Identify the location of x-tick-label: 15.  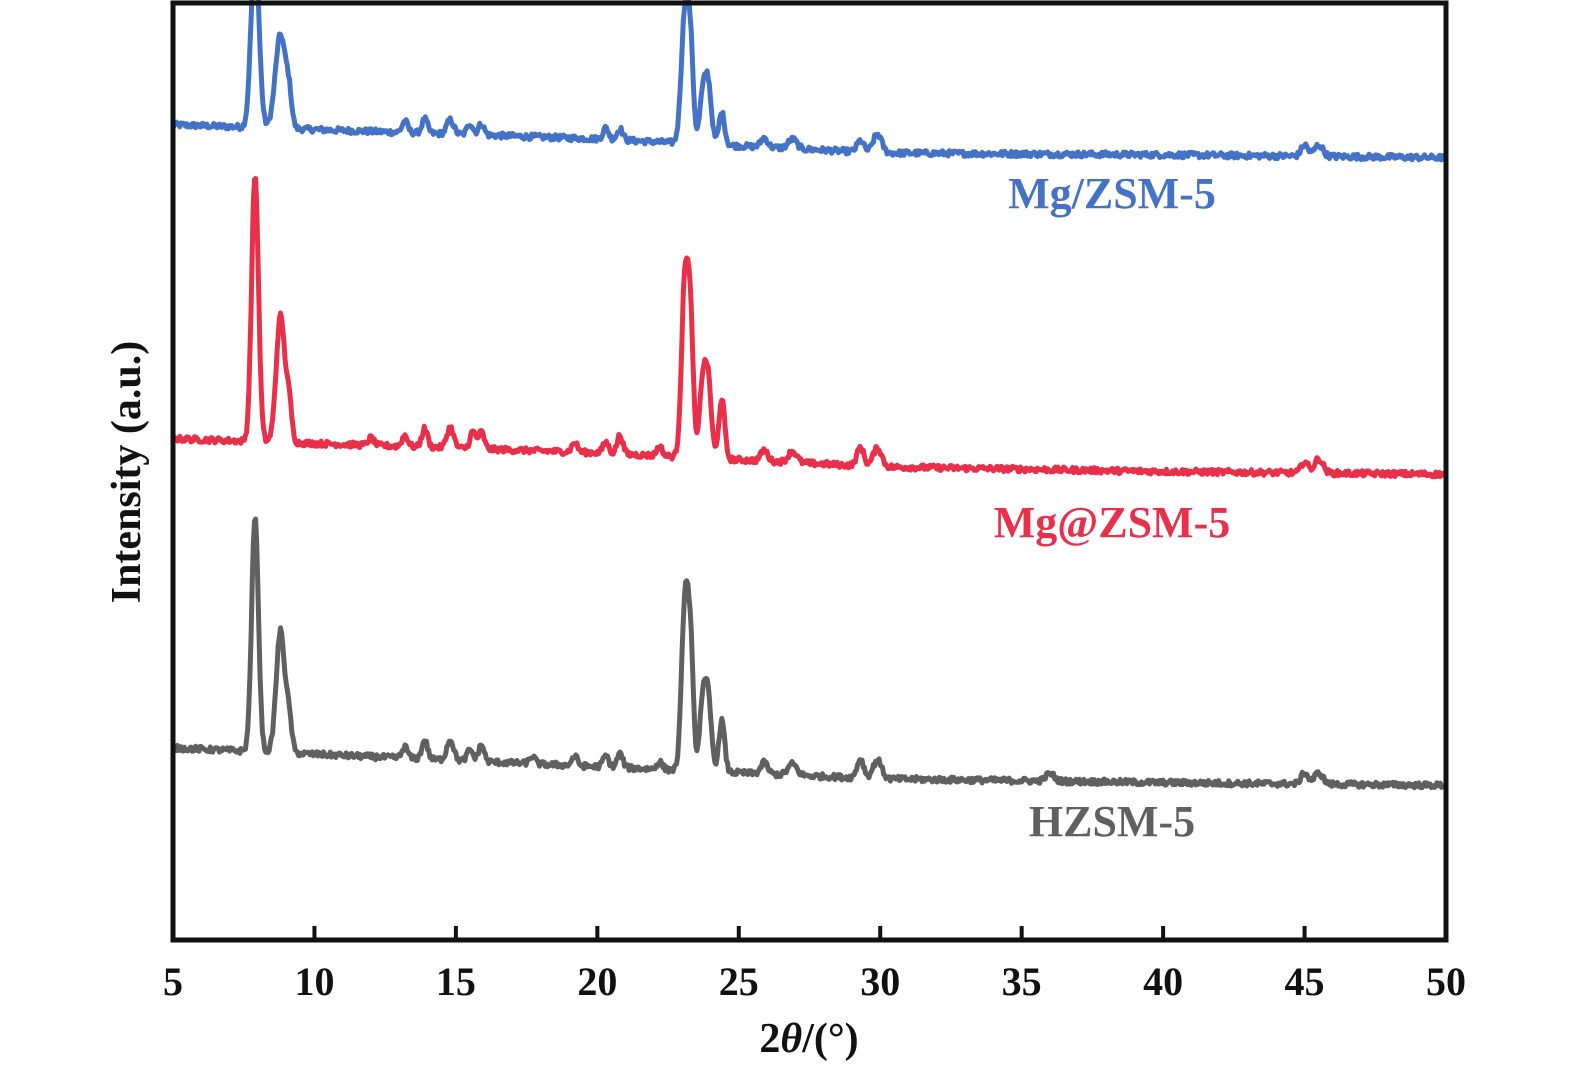
(456, 981).